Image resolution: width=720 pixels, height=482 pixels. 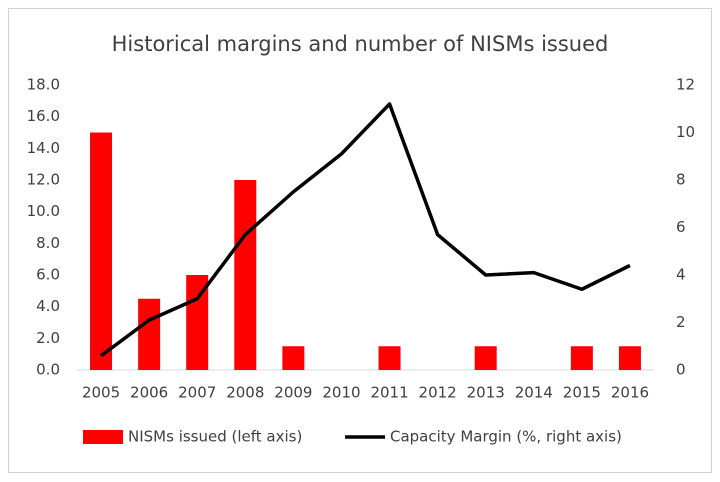 I want to click on y2-tick-label: 10, so click(x=685, y=132).